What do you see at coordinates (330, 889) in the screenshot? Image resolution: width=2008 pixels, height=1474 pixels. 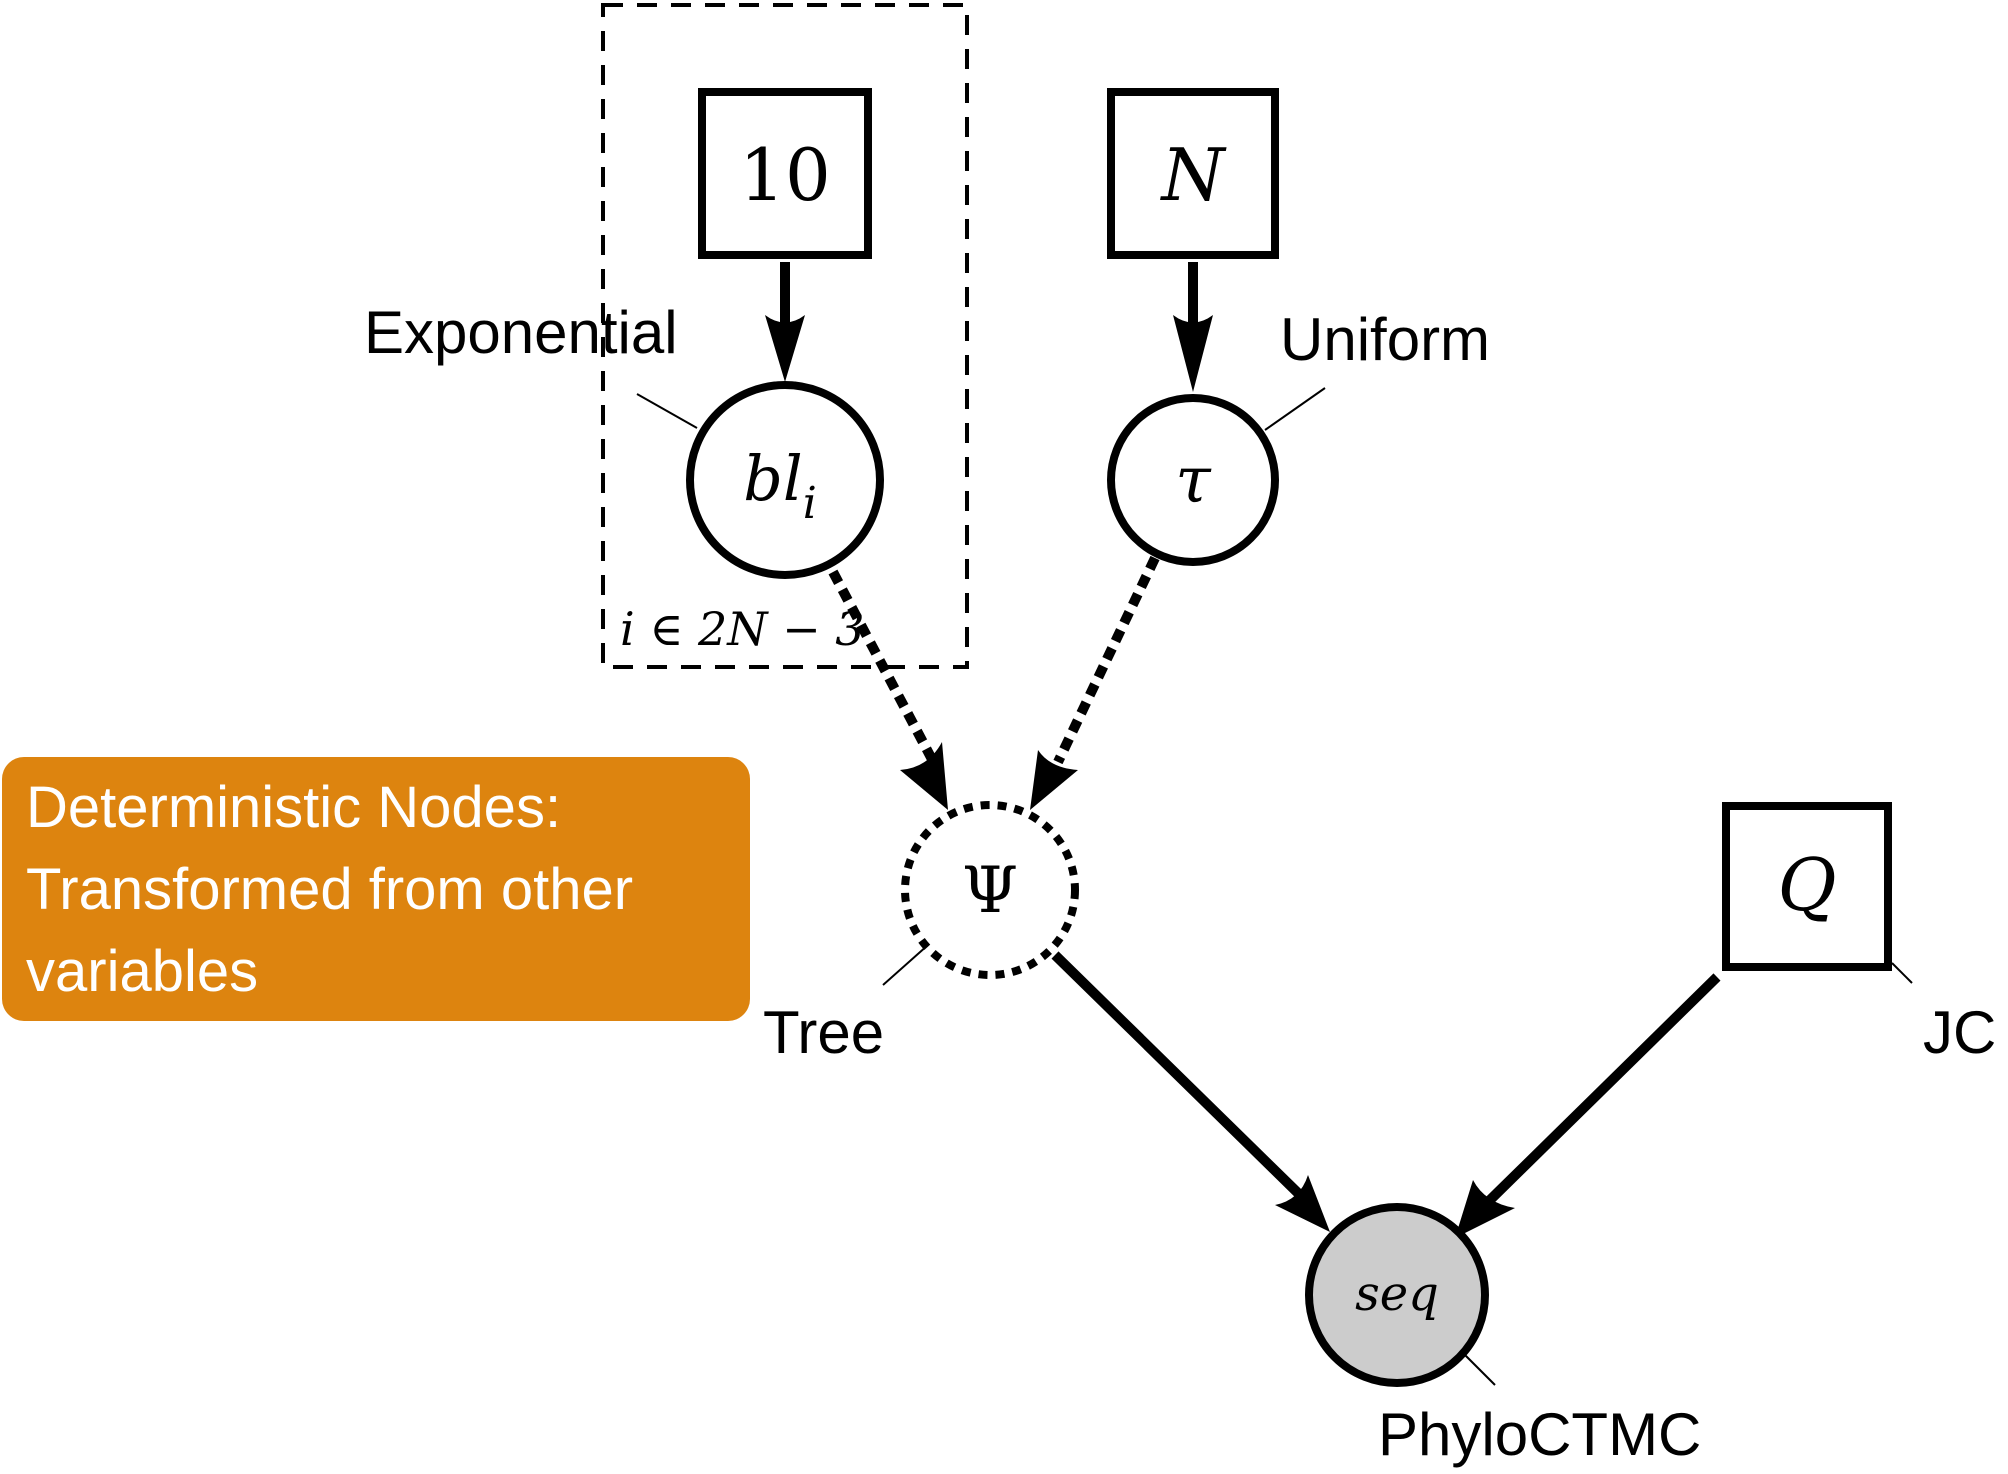 I see `callout-line-2: Transformed from other` at bounding box center [330, 889].